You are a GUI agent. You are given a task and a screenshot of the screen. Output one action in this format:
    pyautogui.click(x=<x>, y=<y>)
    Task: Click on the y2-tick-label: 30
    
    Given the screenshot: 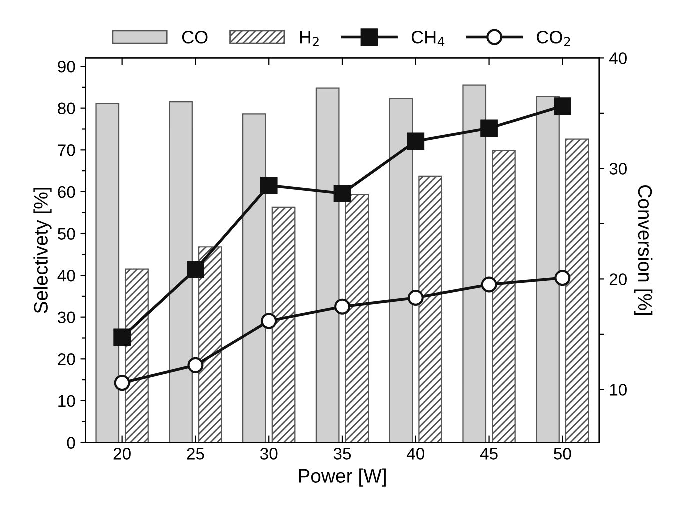 What is the action you would take?
    pyautogui.click(x=618, y=169)
    